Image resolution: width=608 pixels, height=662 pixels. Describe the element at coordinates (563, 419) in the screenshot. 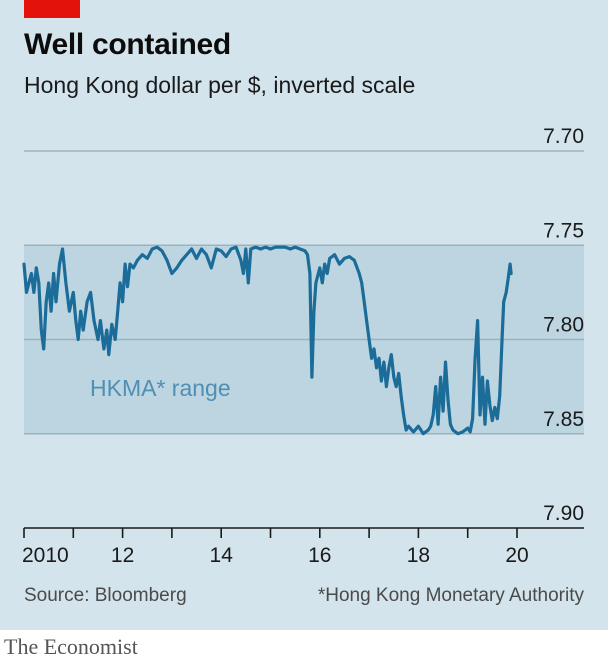

I see `y-tick-label: 7.85` at that location.